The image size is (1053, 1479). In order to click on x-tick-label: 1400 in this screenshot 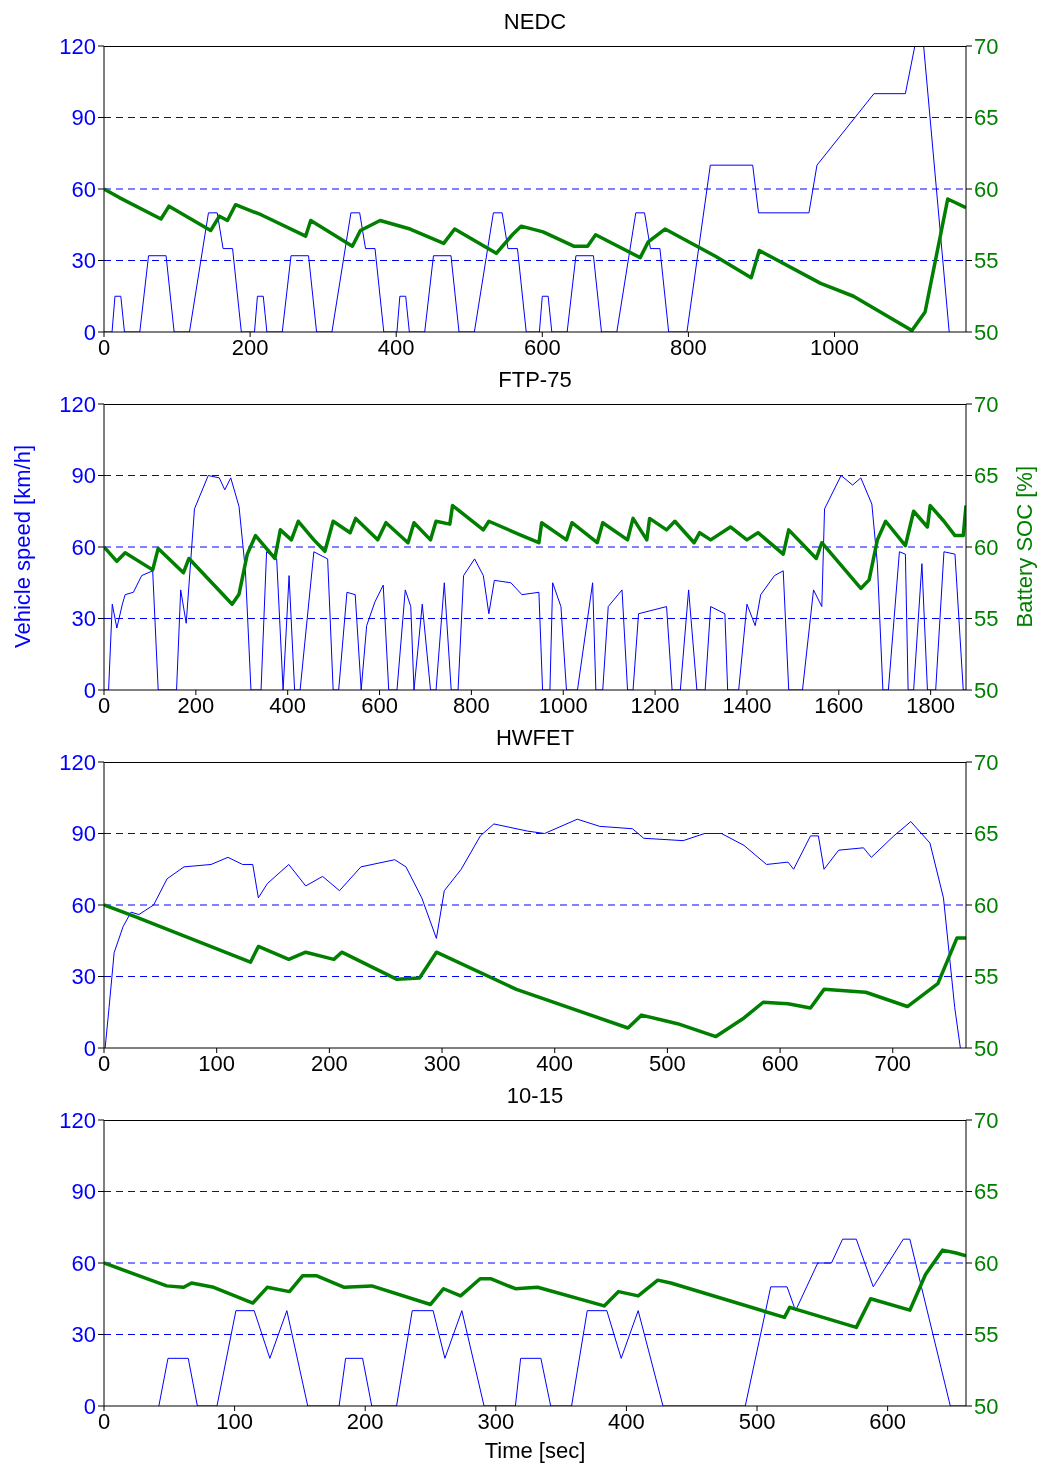, I will do `click(747, 705)`.